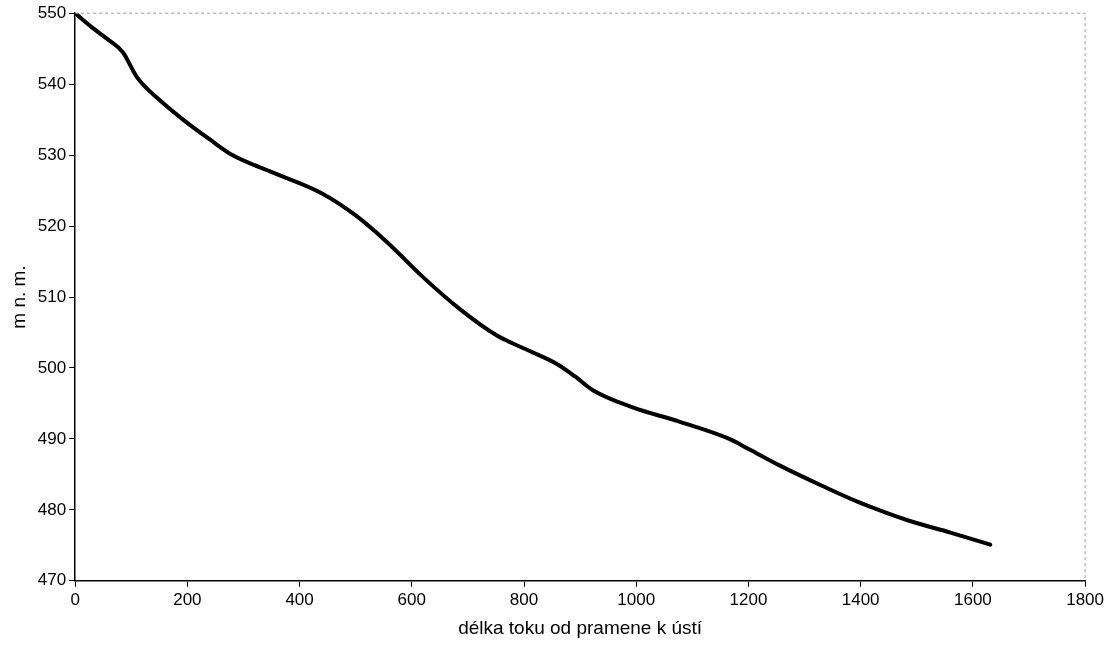 This screenshot has height=648, width=1107. Describe the element at coordinates (52, 296) in the screenshot. I see `y-tick-label: 510` at that location.